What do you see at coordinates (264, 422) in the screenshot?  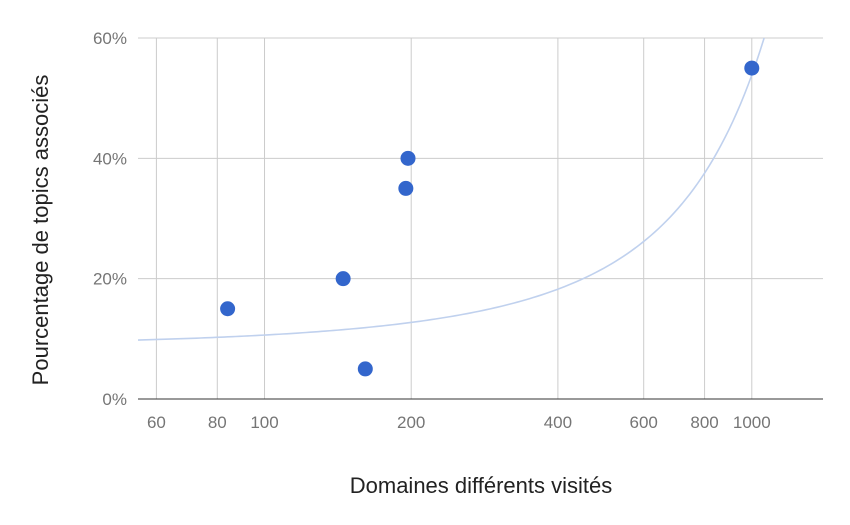 I see `x-tick-label: 100` at bounding box center [264, 422].